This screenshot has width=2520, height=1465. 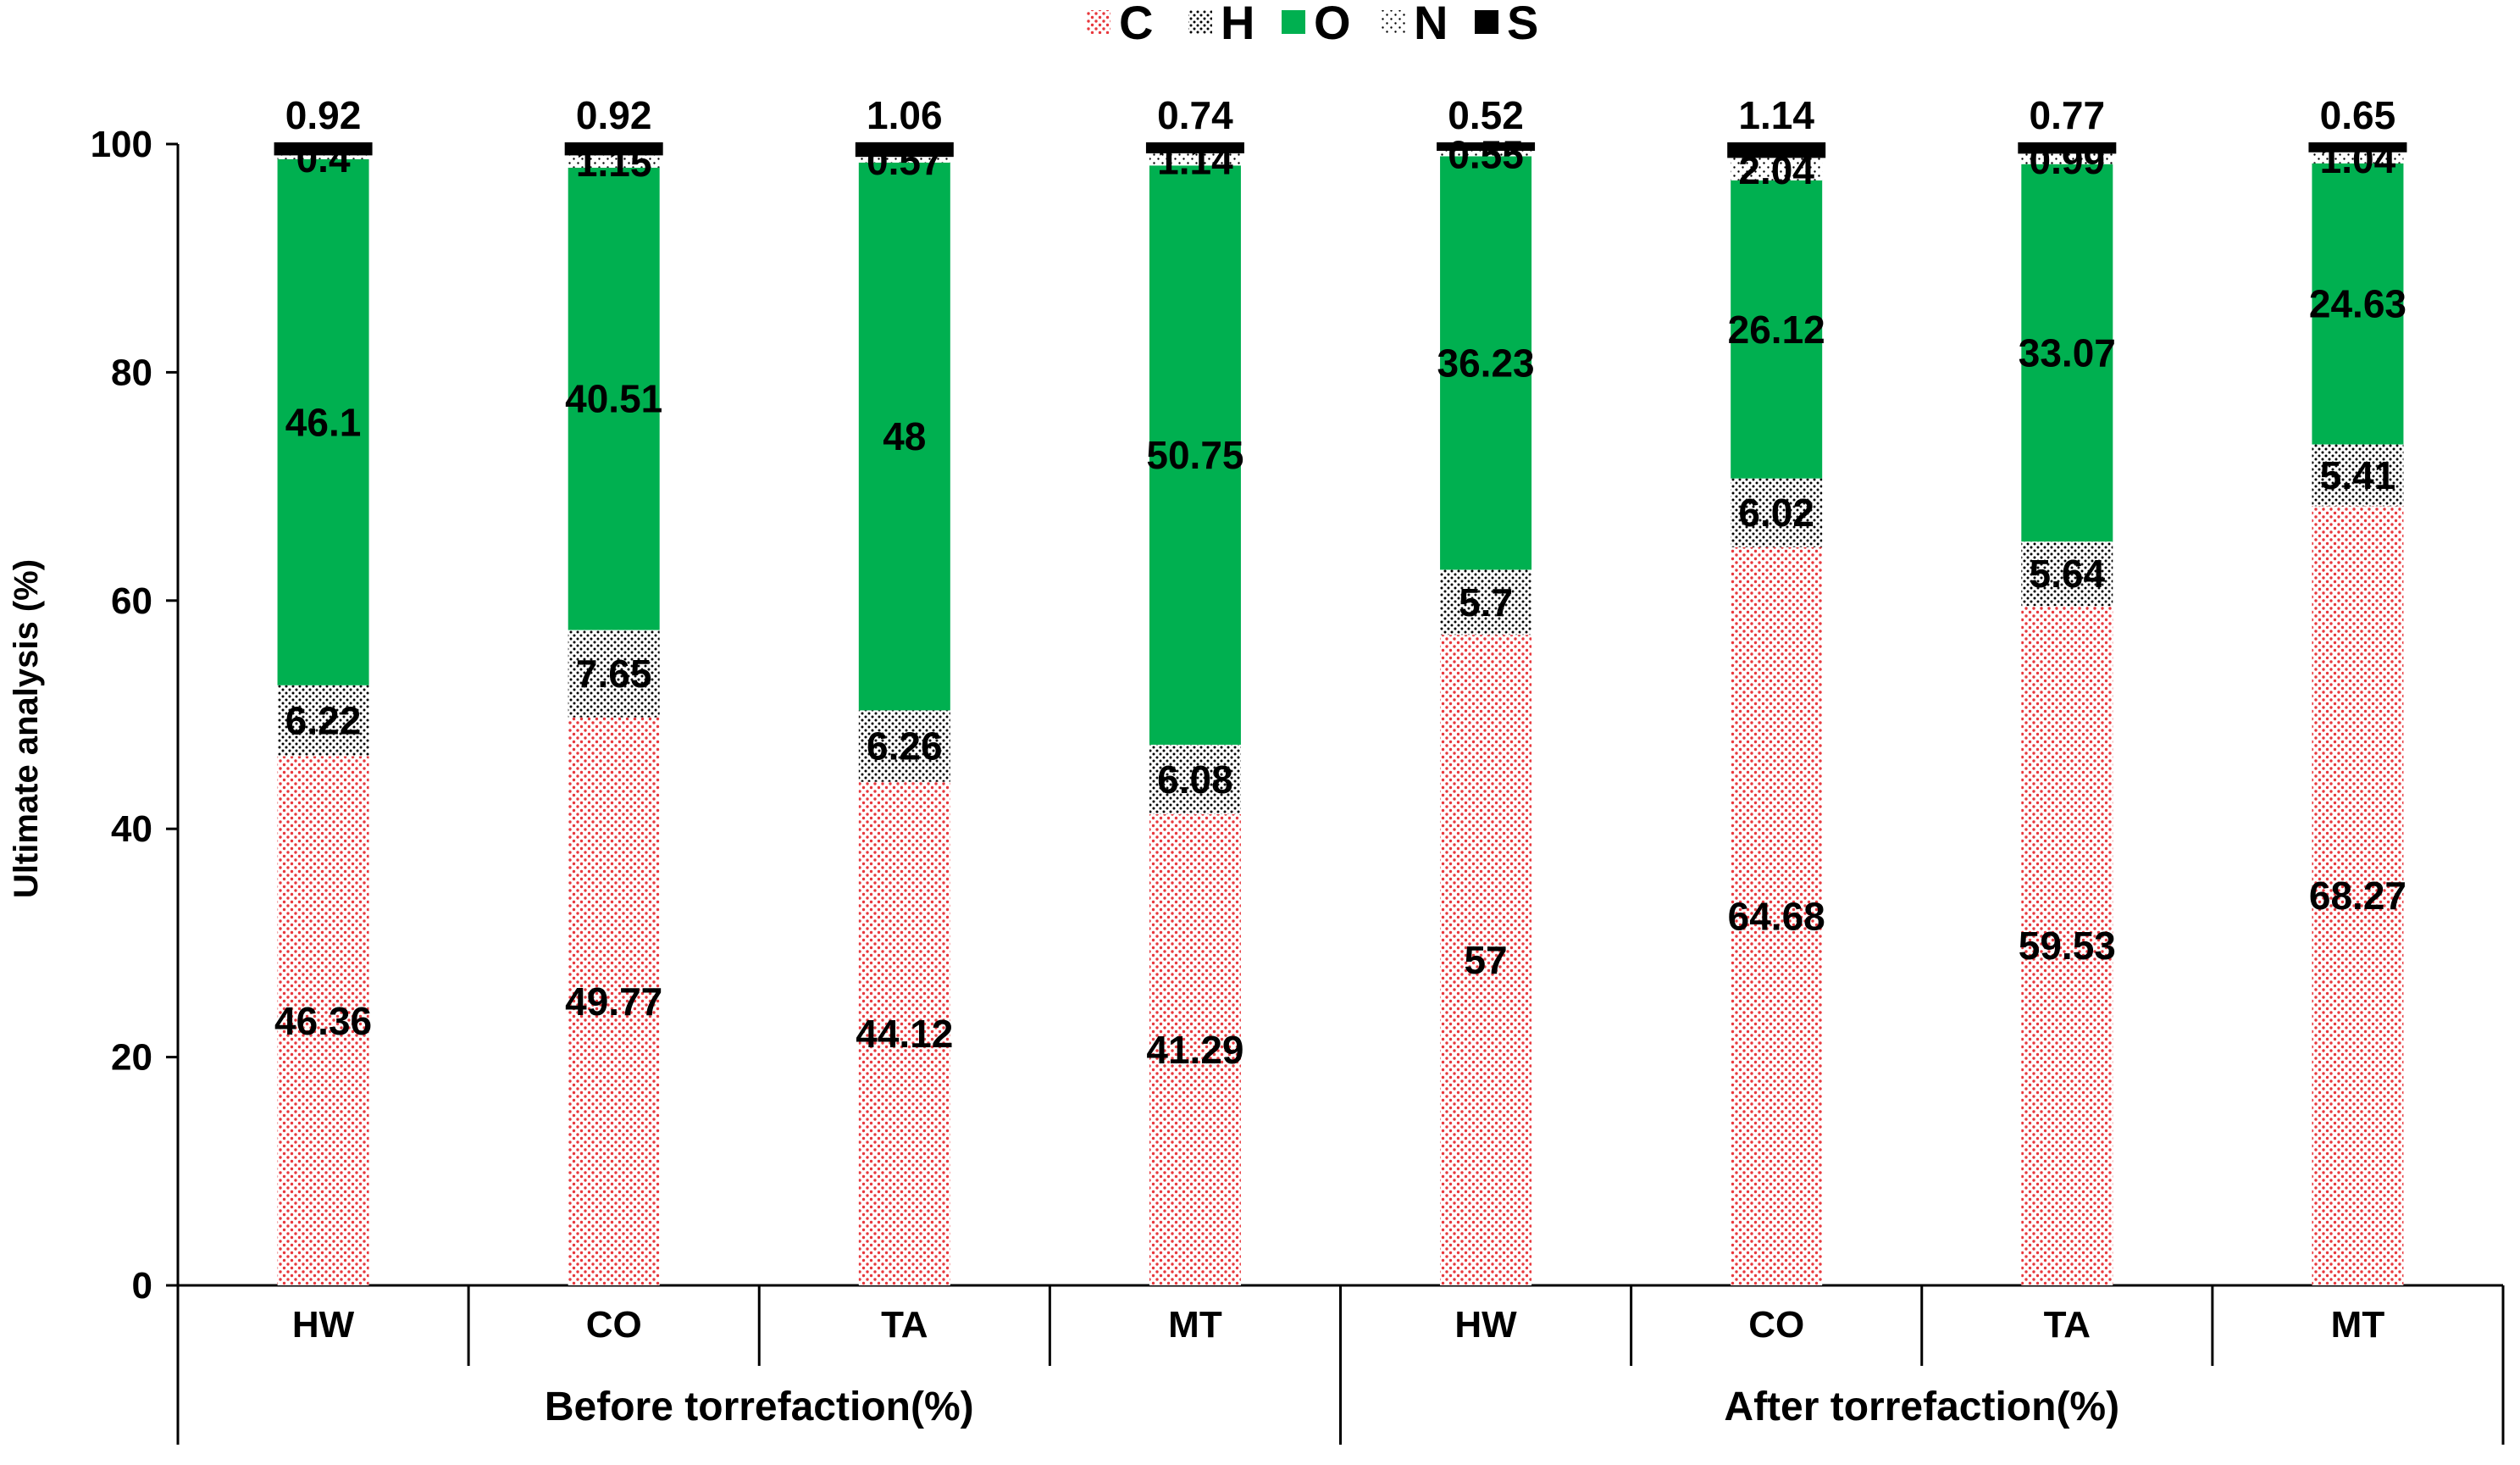 I want to click on group-label-1: Before torrefaction(%), so click(x=759, y=1407).